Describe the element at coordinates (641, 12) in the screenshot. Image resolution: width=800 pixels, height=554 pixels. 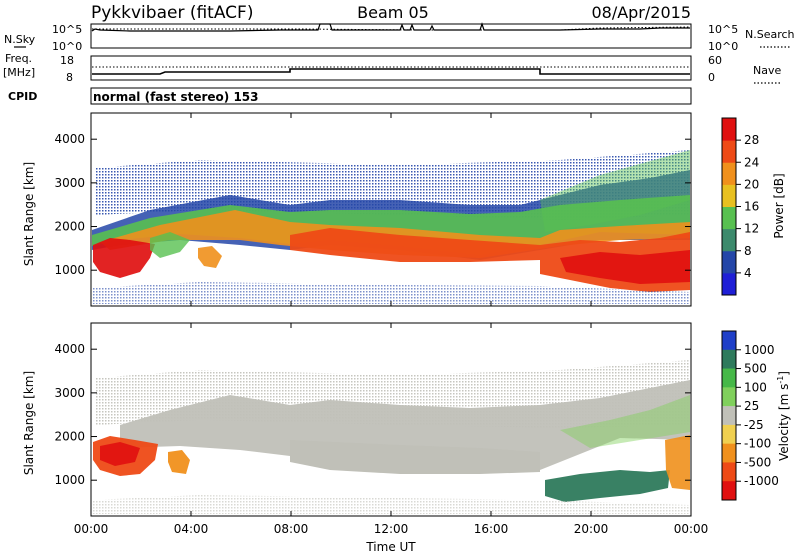
I see `date-label: 08/Apr/2015` at that location.